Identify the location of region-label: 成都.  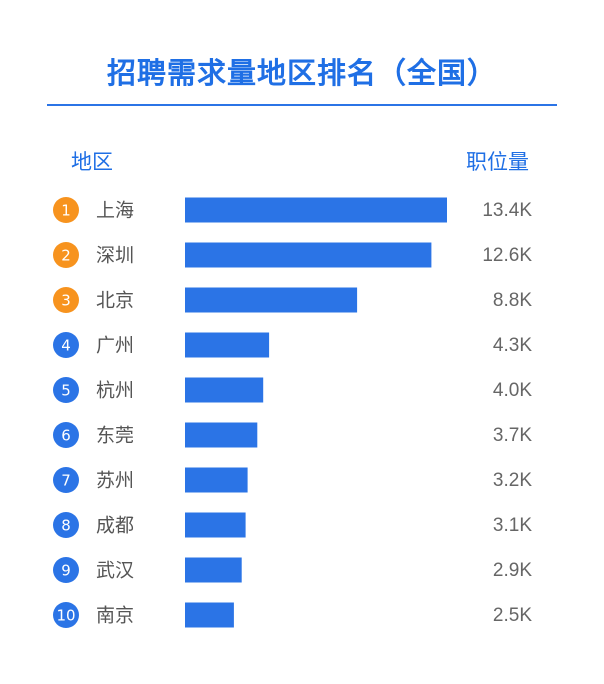
(115, 526).